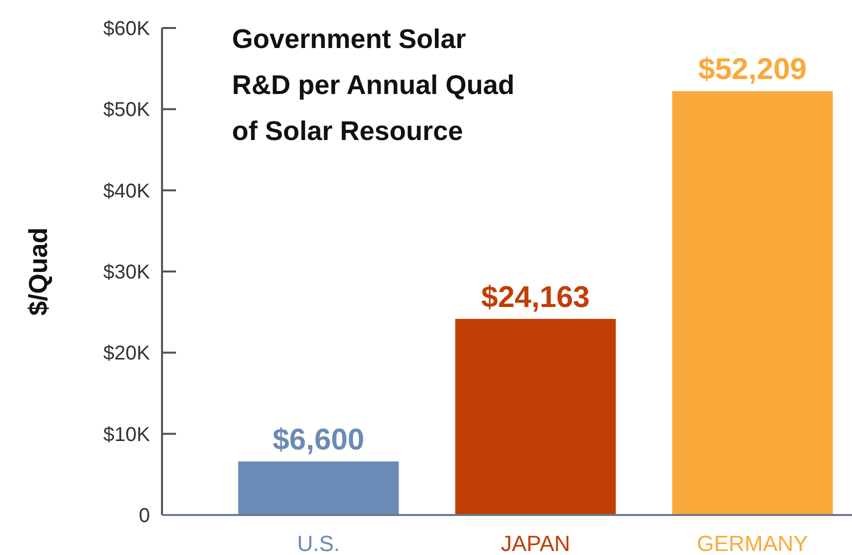 The width and height of the screenshot is (852, 555). I want to click on y-tick-label: $20K, so click(127, 353).